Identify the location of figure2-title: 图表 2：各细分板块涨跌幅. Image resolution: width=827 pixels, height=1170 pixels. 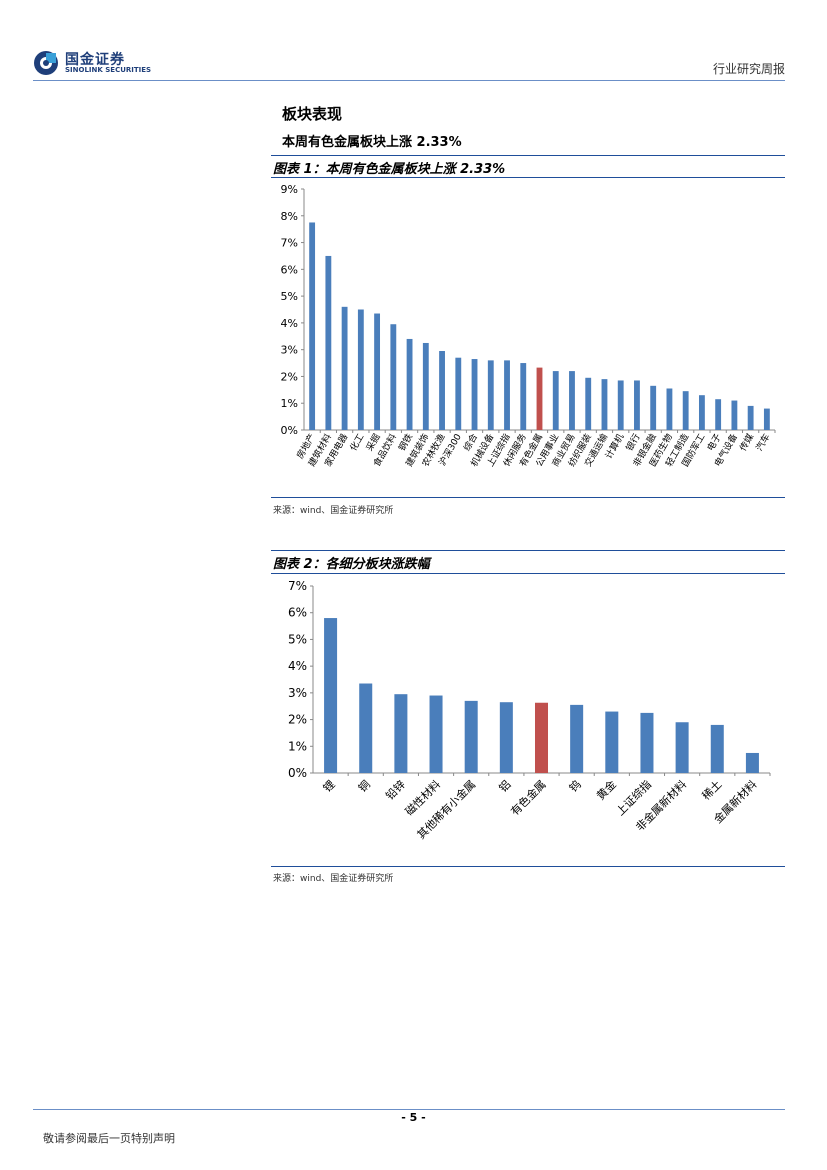
(351, 564).